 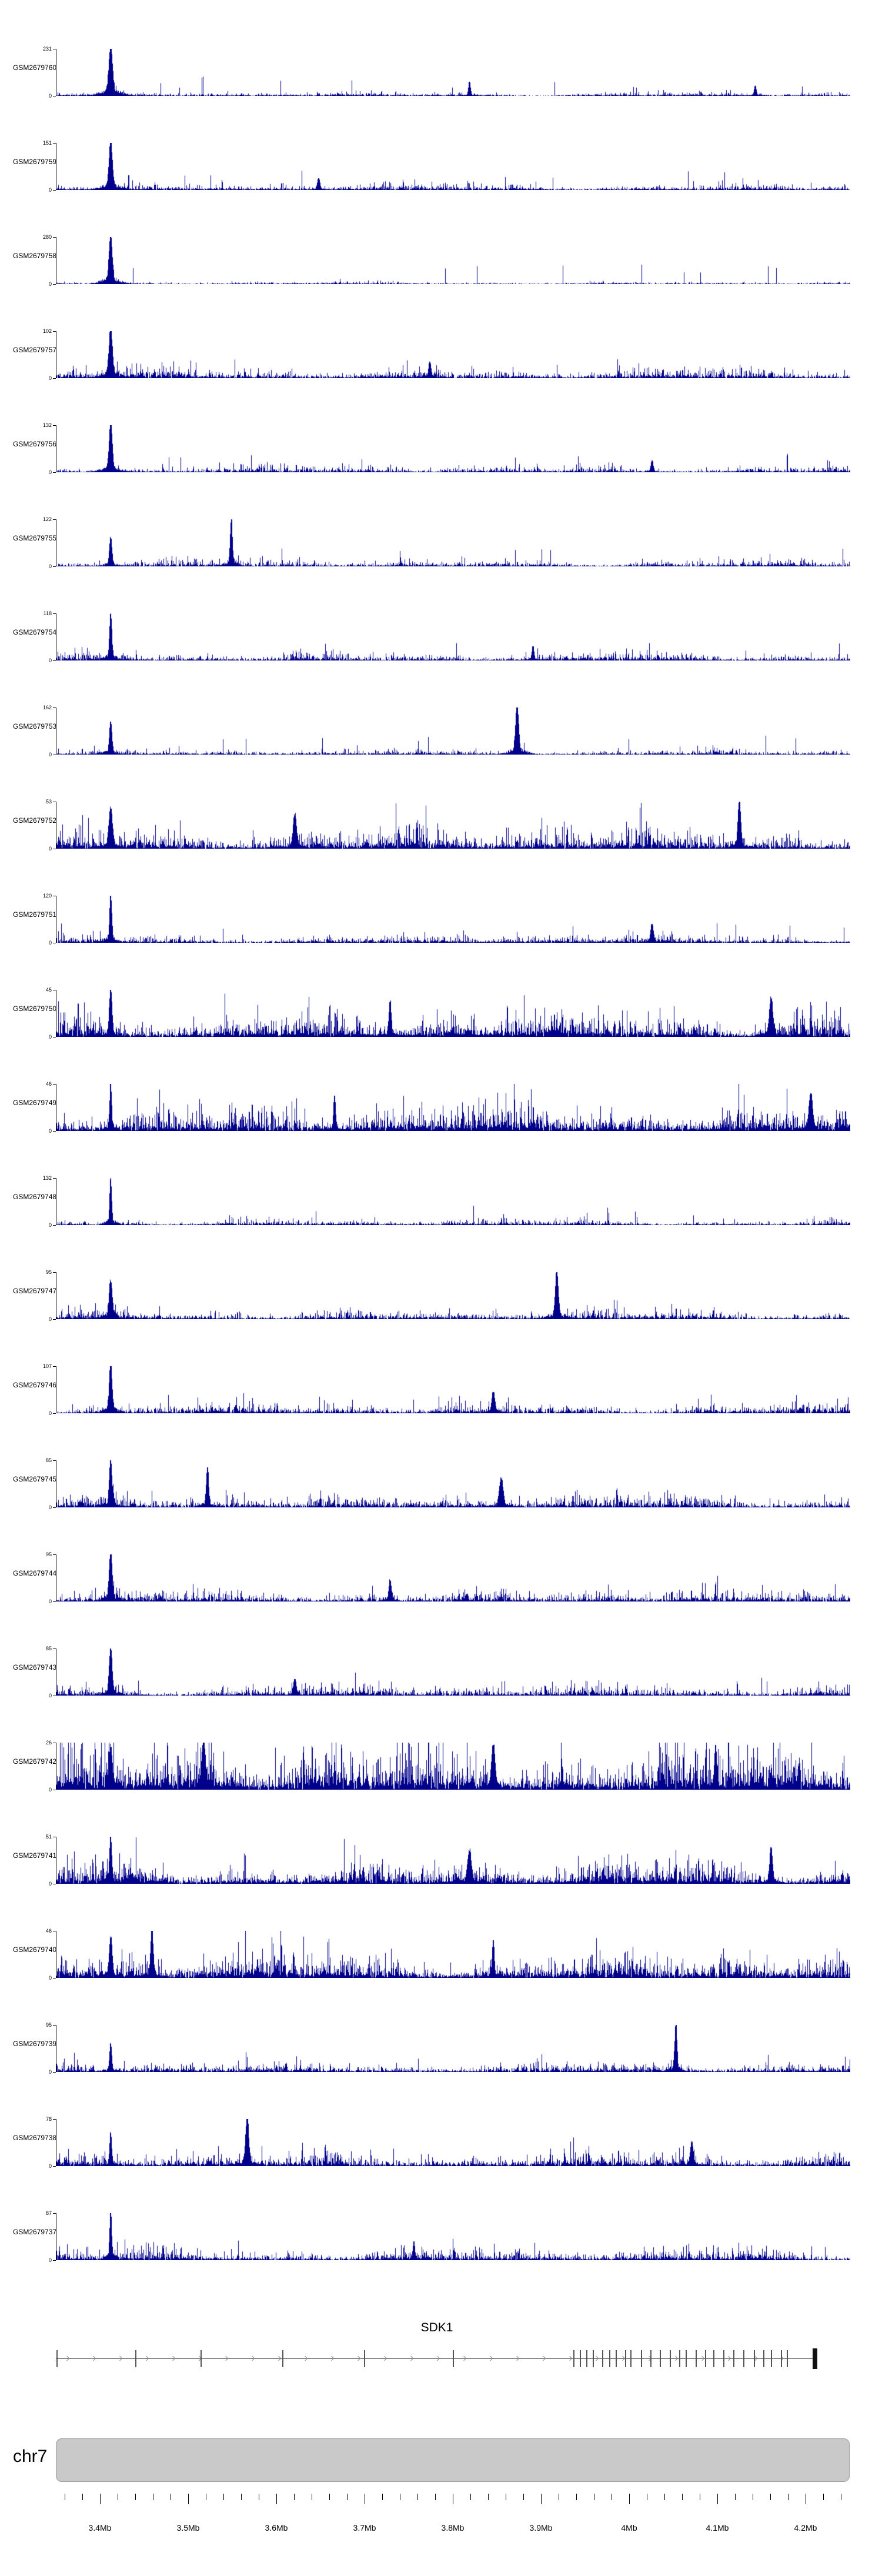 I want to click on track-label: GSM2679759, so click(x=35, y=162).